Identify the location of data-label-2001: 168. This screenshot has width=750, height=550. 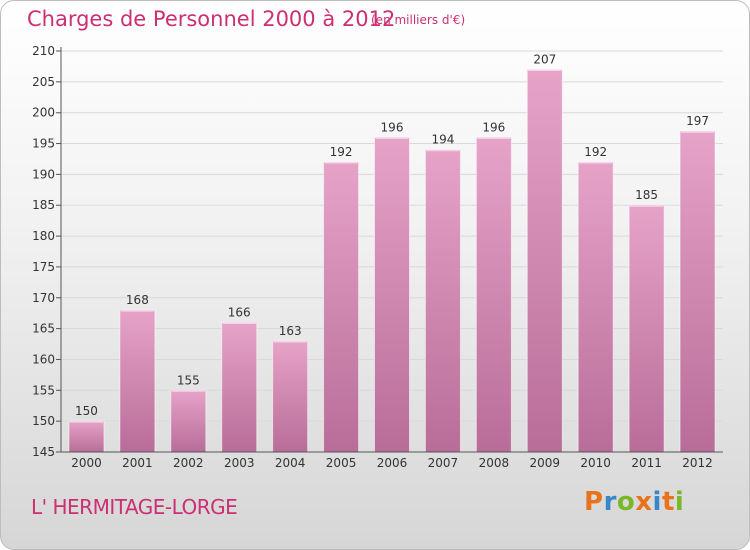
(137, 300).